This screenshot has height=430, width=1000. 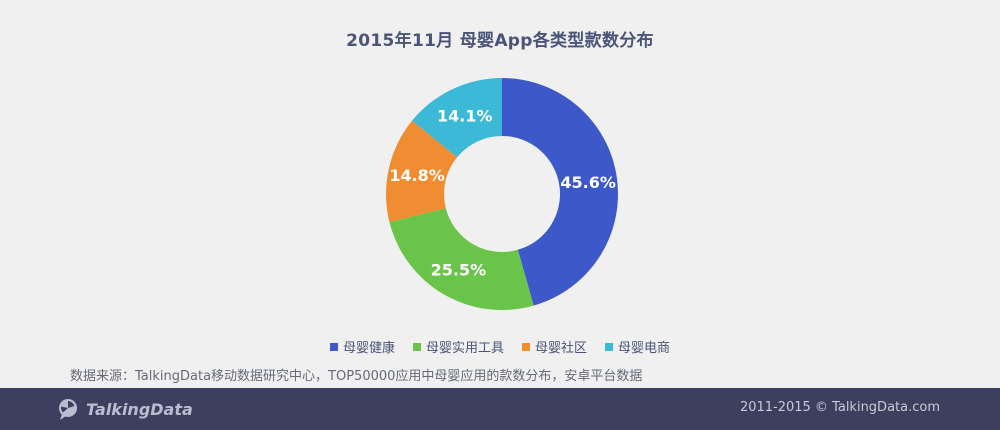 What do you see at coordinates (465, 115) in the screenshot?
I see `slice-data-label: 14.1%` at bounding box center [465, 115].